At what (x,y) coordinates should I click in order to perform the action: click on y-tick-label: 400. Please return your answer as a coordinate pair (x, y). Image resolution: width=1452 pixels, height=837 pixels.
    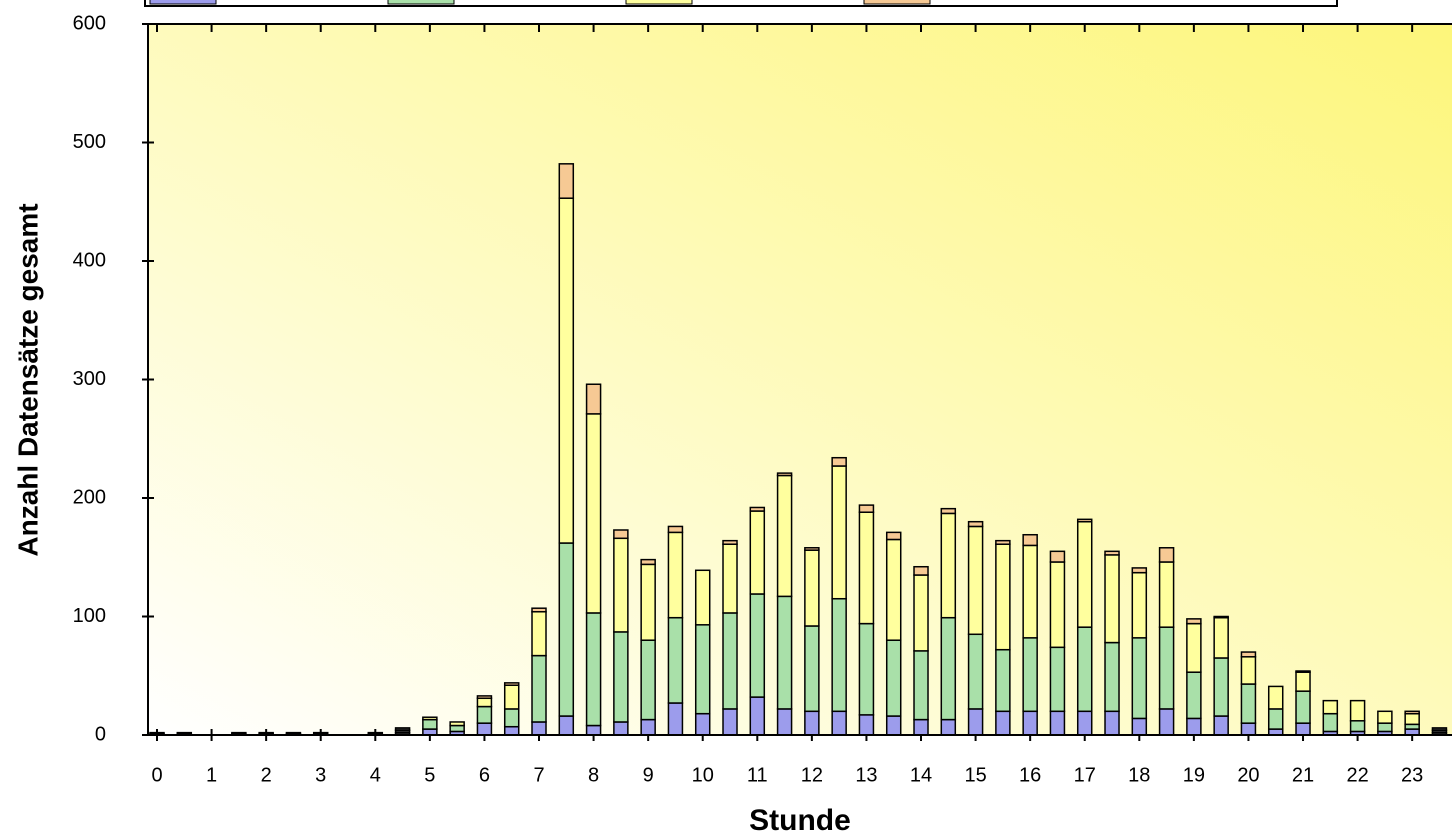
    Looking at the image, I should click on (89, 260).